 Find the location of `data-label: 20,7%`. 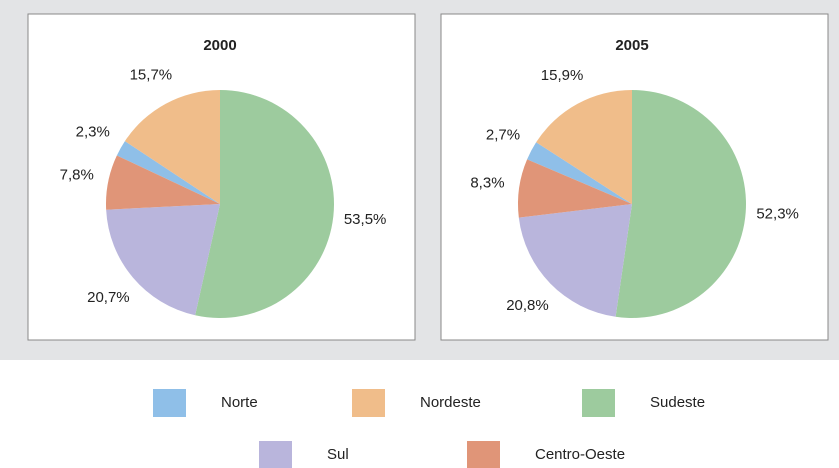

data-label: 20,7% is located at coordinates (108, 297).